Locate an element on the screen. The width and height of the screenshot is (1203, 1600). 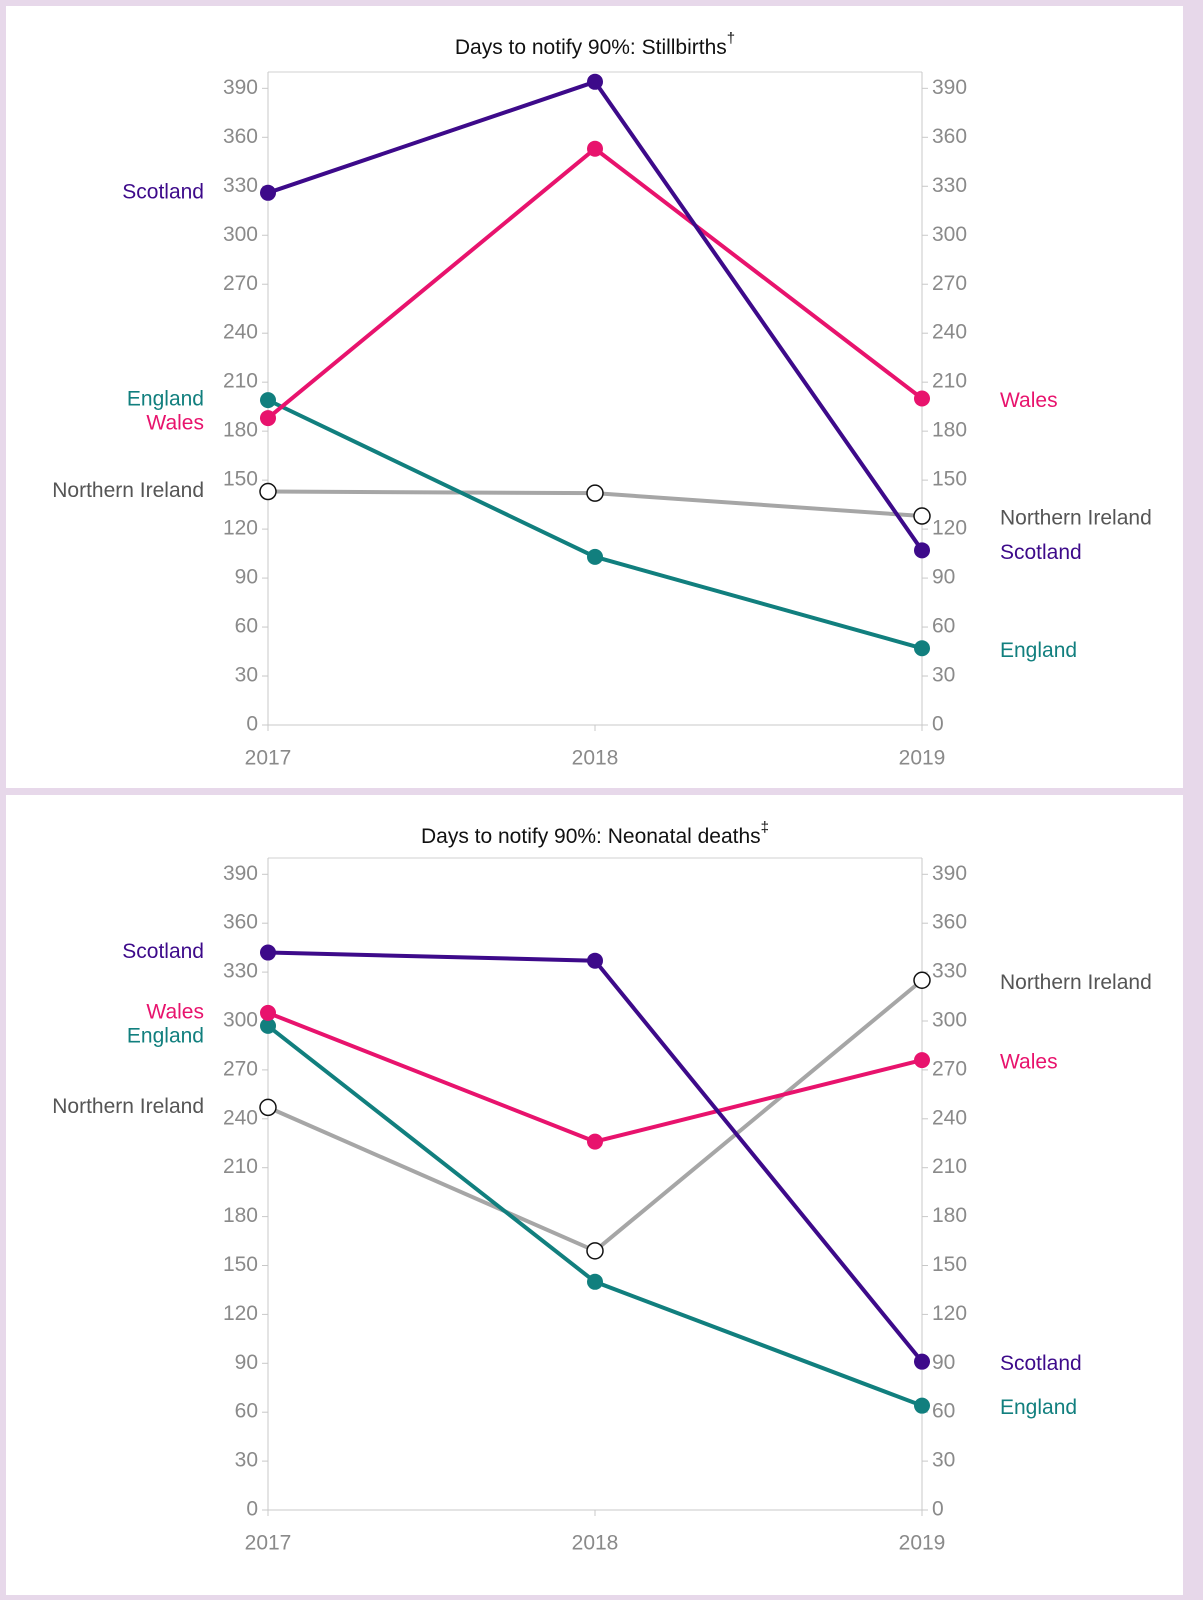
chart-title: Days to notify 90%: Neonatal deaths‡ is located at coordinates (595, 833).